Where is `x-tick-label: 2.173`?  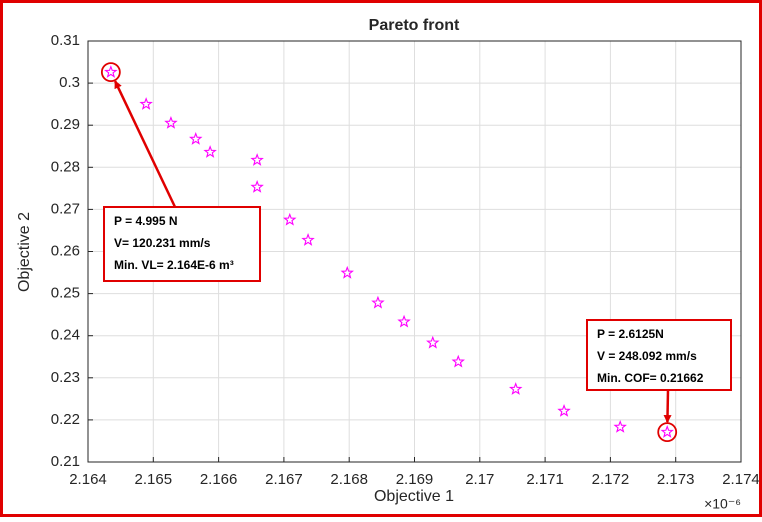 x-tick-label: 2.173 is located at coordinates (676, 479).